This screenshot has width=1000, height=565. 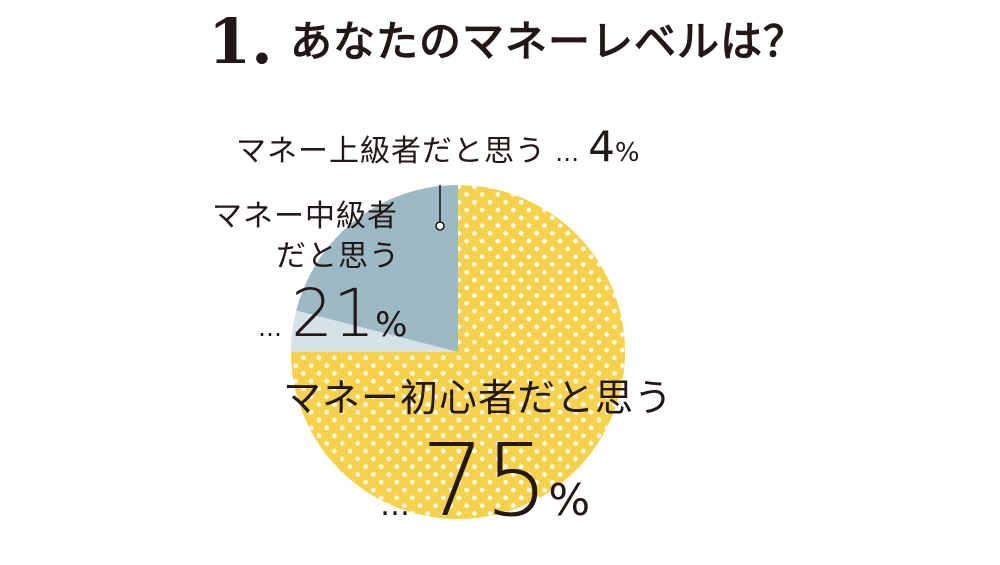 I want to click on label-advanced-unit: %, so click(x=627, y=153).